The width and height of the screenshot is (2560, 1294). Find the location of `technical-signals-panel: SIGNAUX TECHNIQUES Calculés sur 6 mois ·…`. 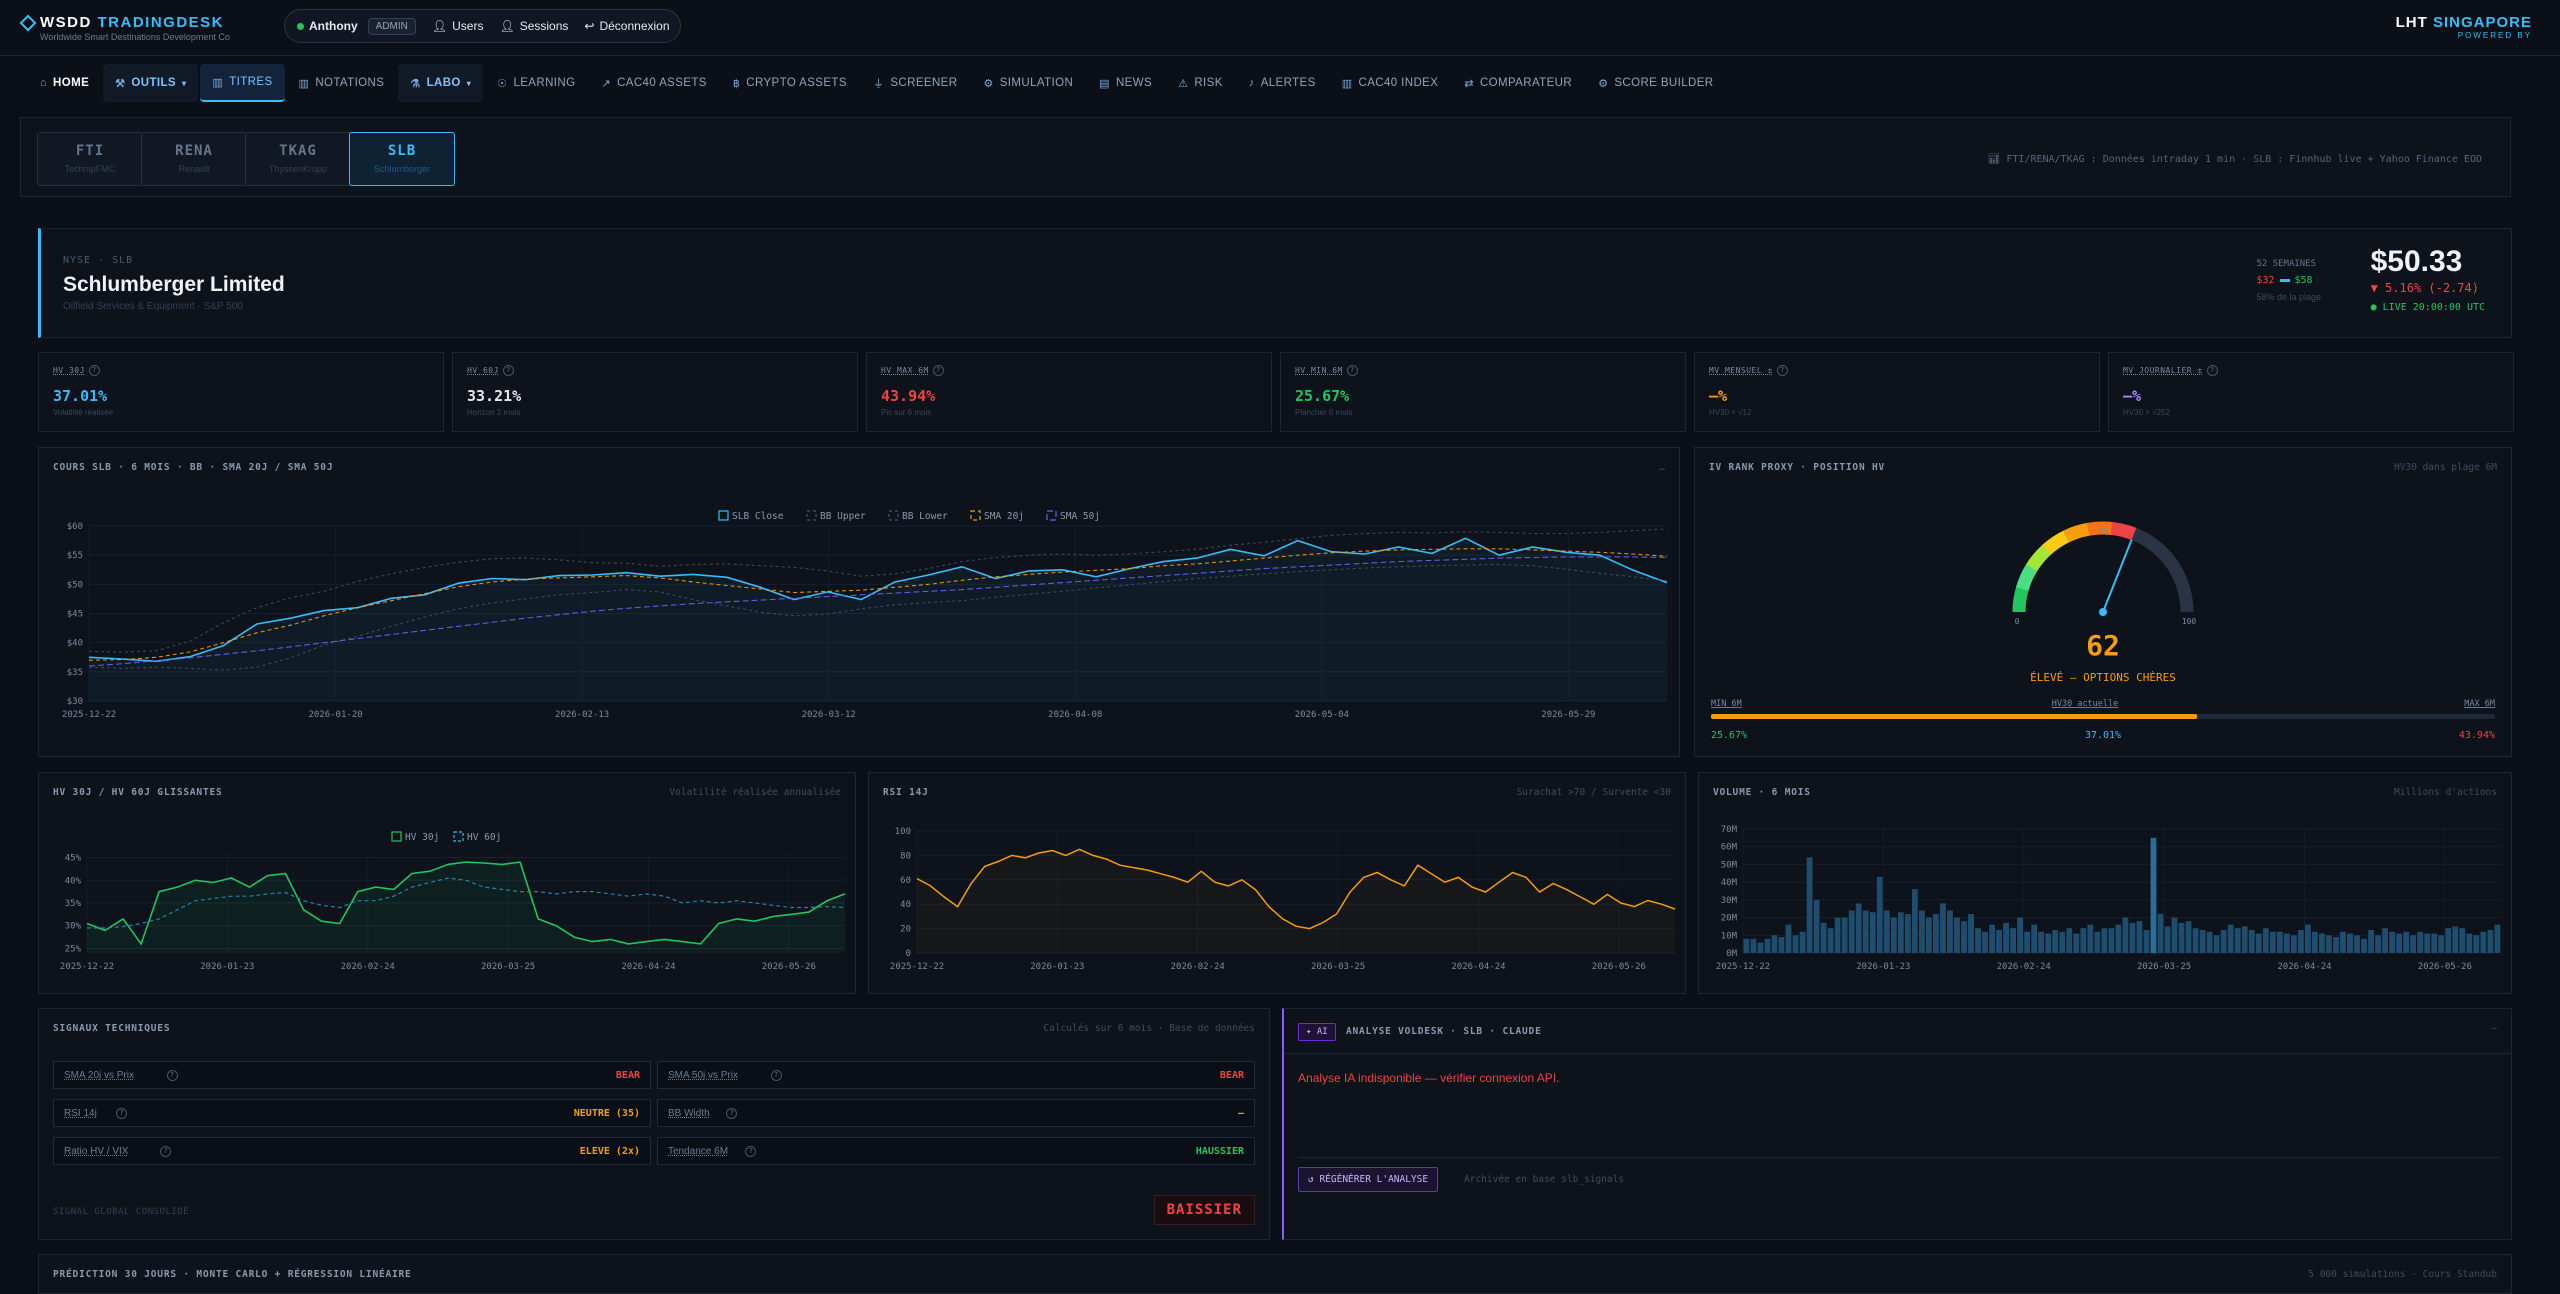

technical-signals-panel: SIGNAUX TECHNIQUES Calculés sur 6 mois ·… is located at coordinates (654, 1124).